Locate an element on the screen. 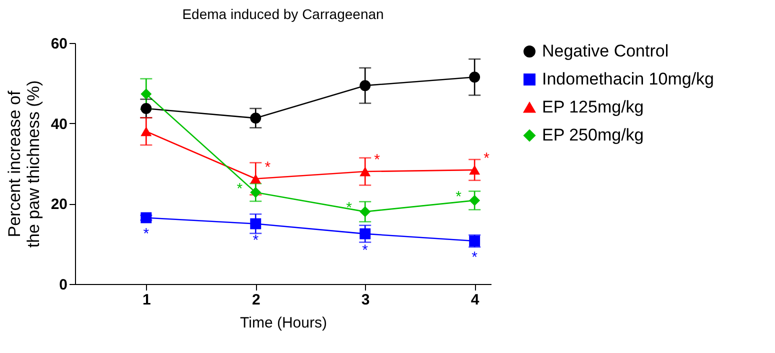 The image size is (775, 353). legend-label: EP 125mg/kg is located at coordinates (593, 107).